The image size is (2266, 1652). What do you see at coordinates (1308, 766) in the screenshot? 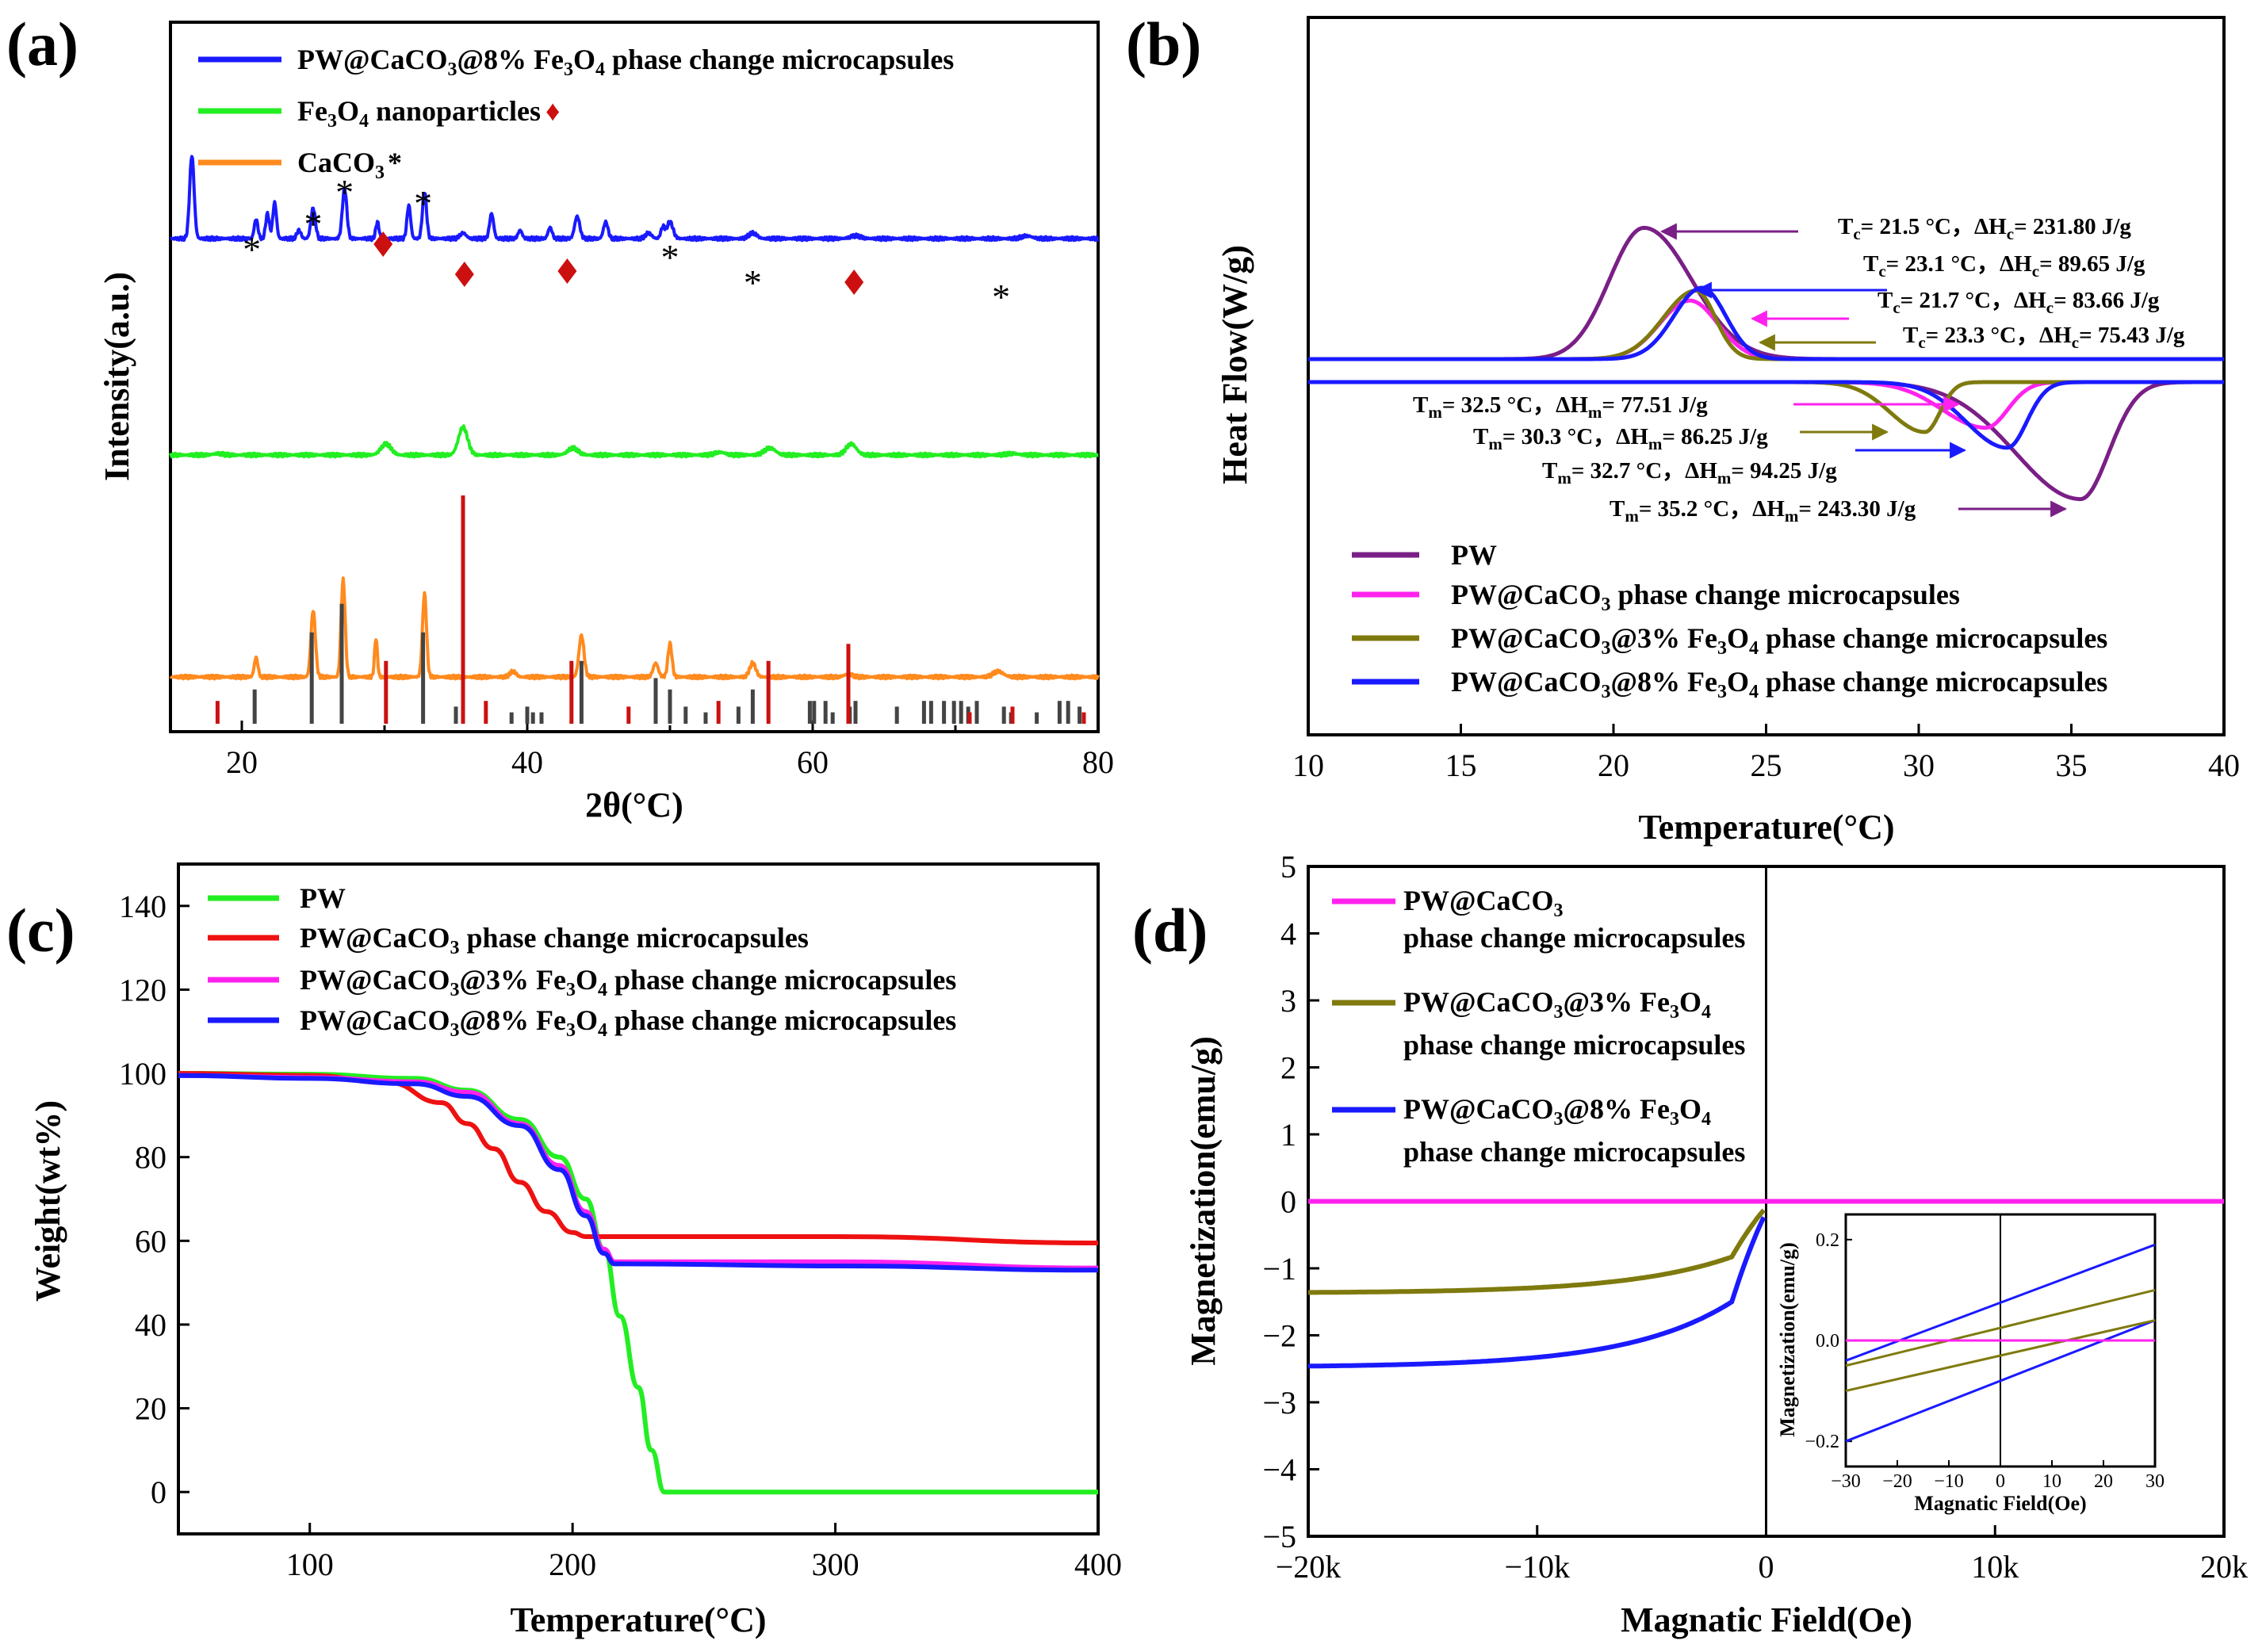
I see `x-tick-label-b-0: 10` at bounding box center [1308, 766].